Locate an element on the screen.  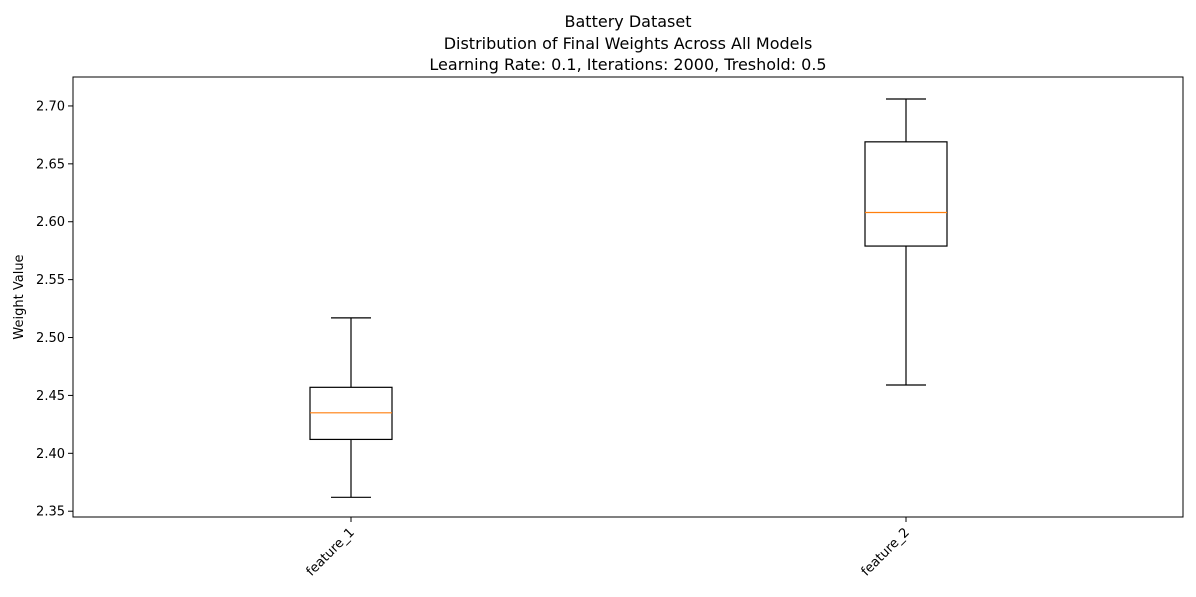
y-tick-label: 2.70 is located at coordinates (50, 106).